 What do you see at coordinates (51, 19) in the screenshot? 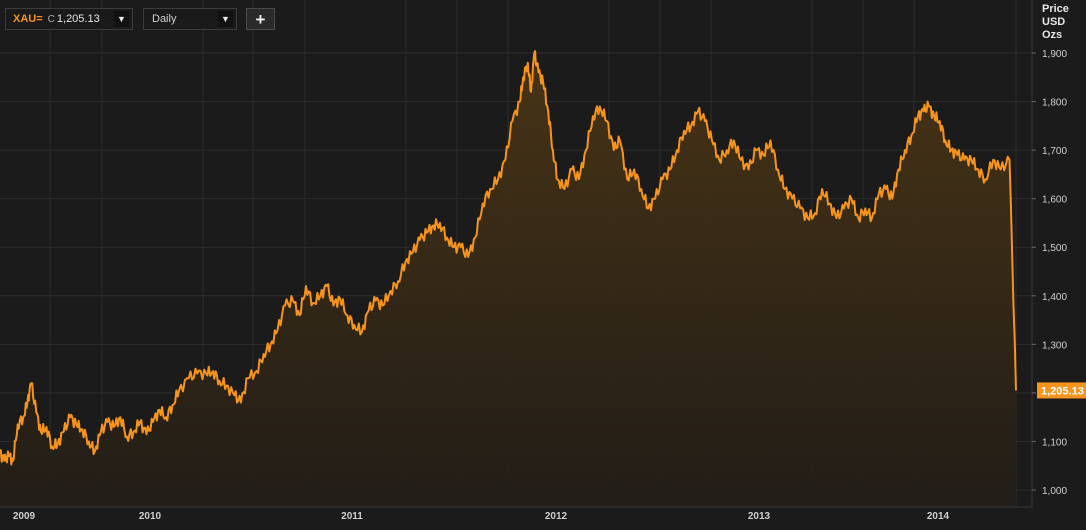
I see `close-label: C` at bounding box center [51, 19].